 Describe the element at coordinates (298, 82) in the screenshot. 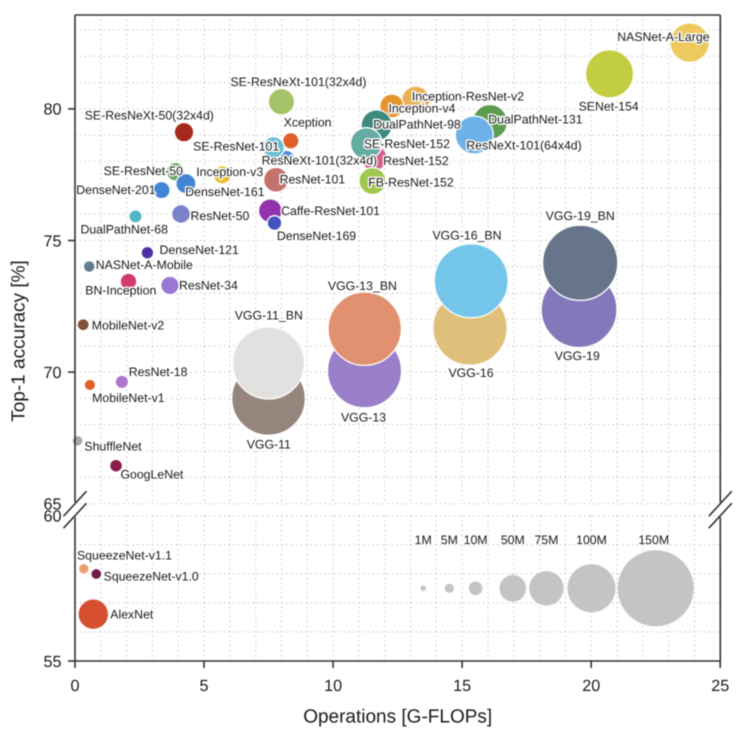

I see `svg-text: SE-ResNeXt-101(32x4d)` at that location.